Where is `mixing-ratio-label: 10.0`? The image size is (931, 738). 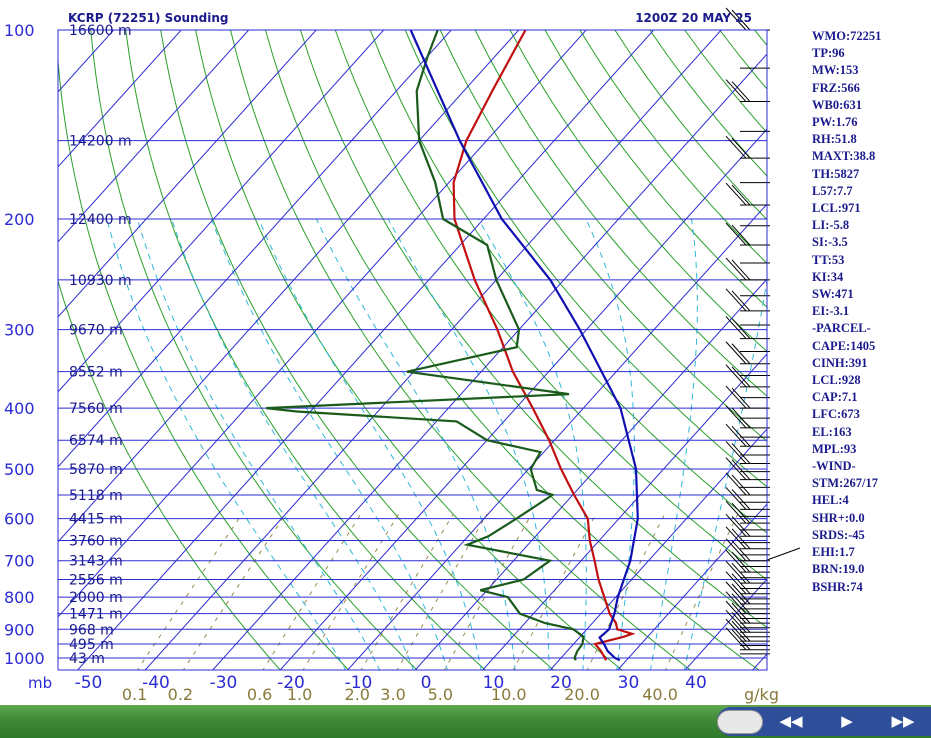 mixing-ratio-label: 10.0 is located at coordinates (509, 694).